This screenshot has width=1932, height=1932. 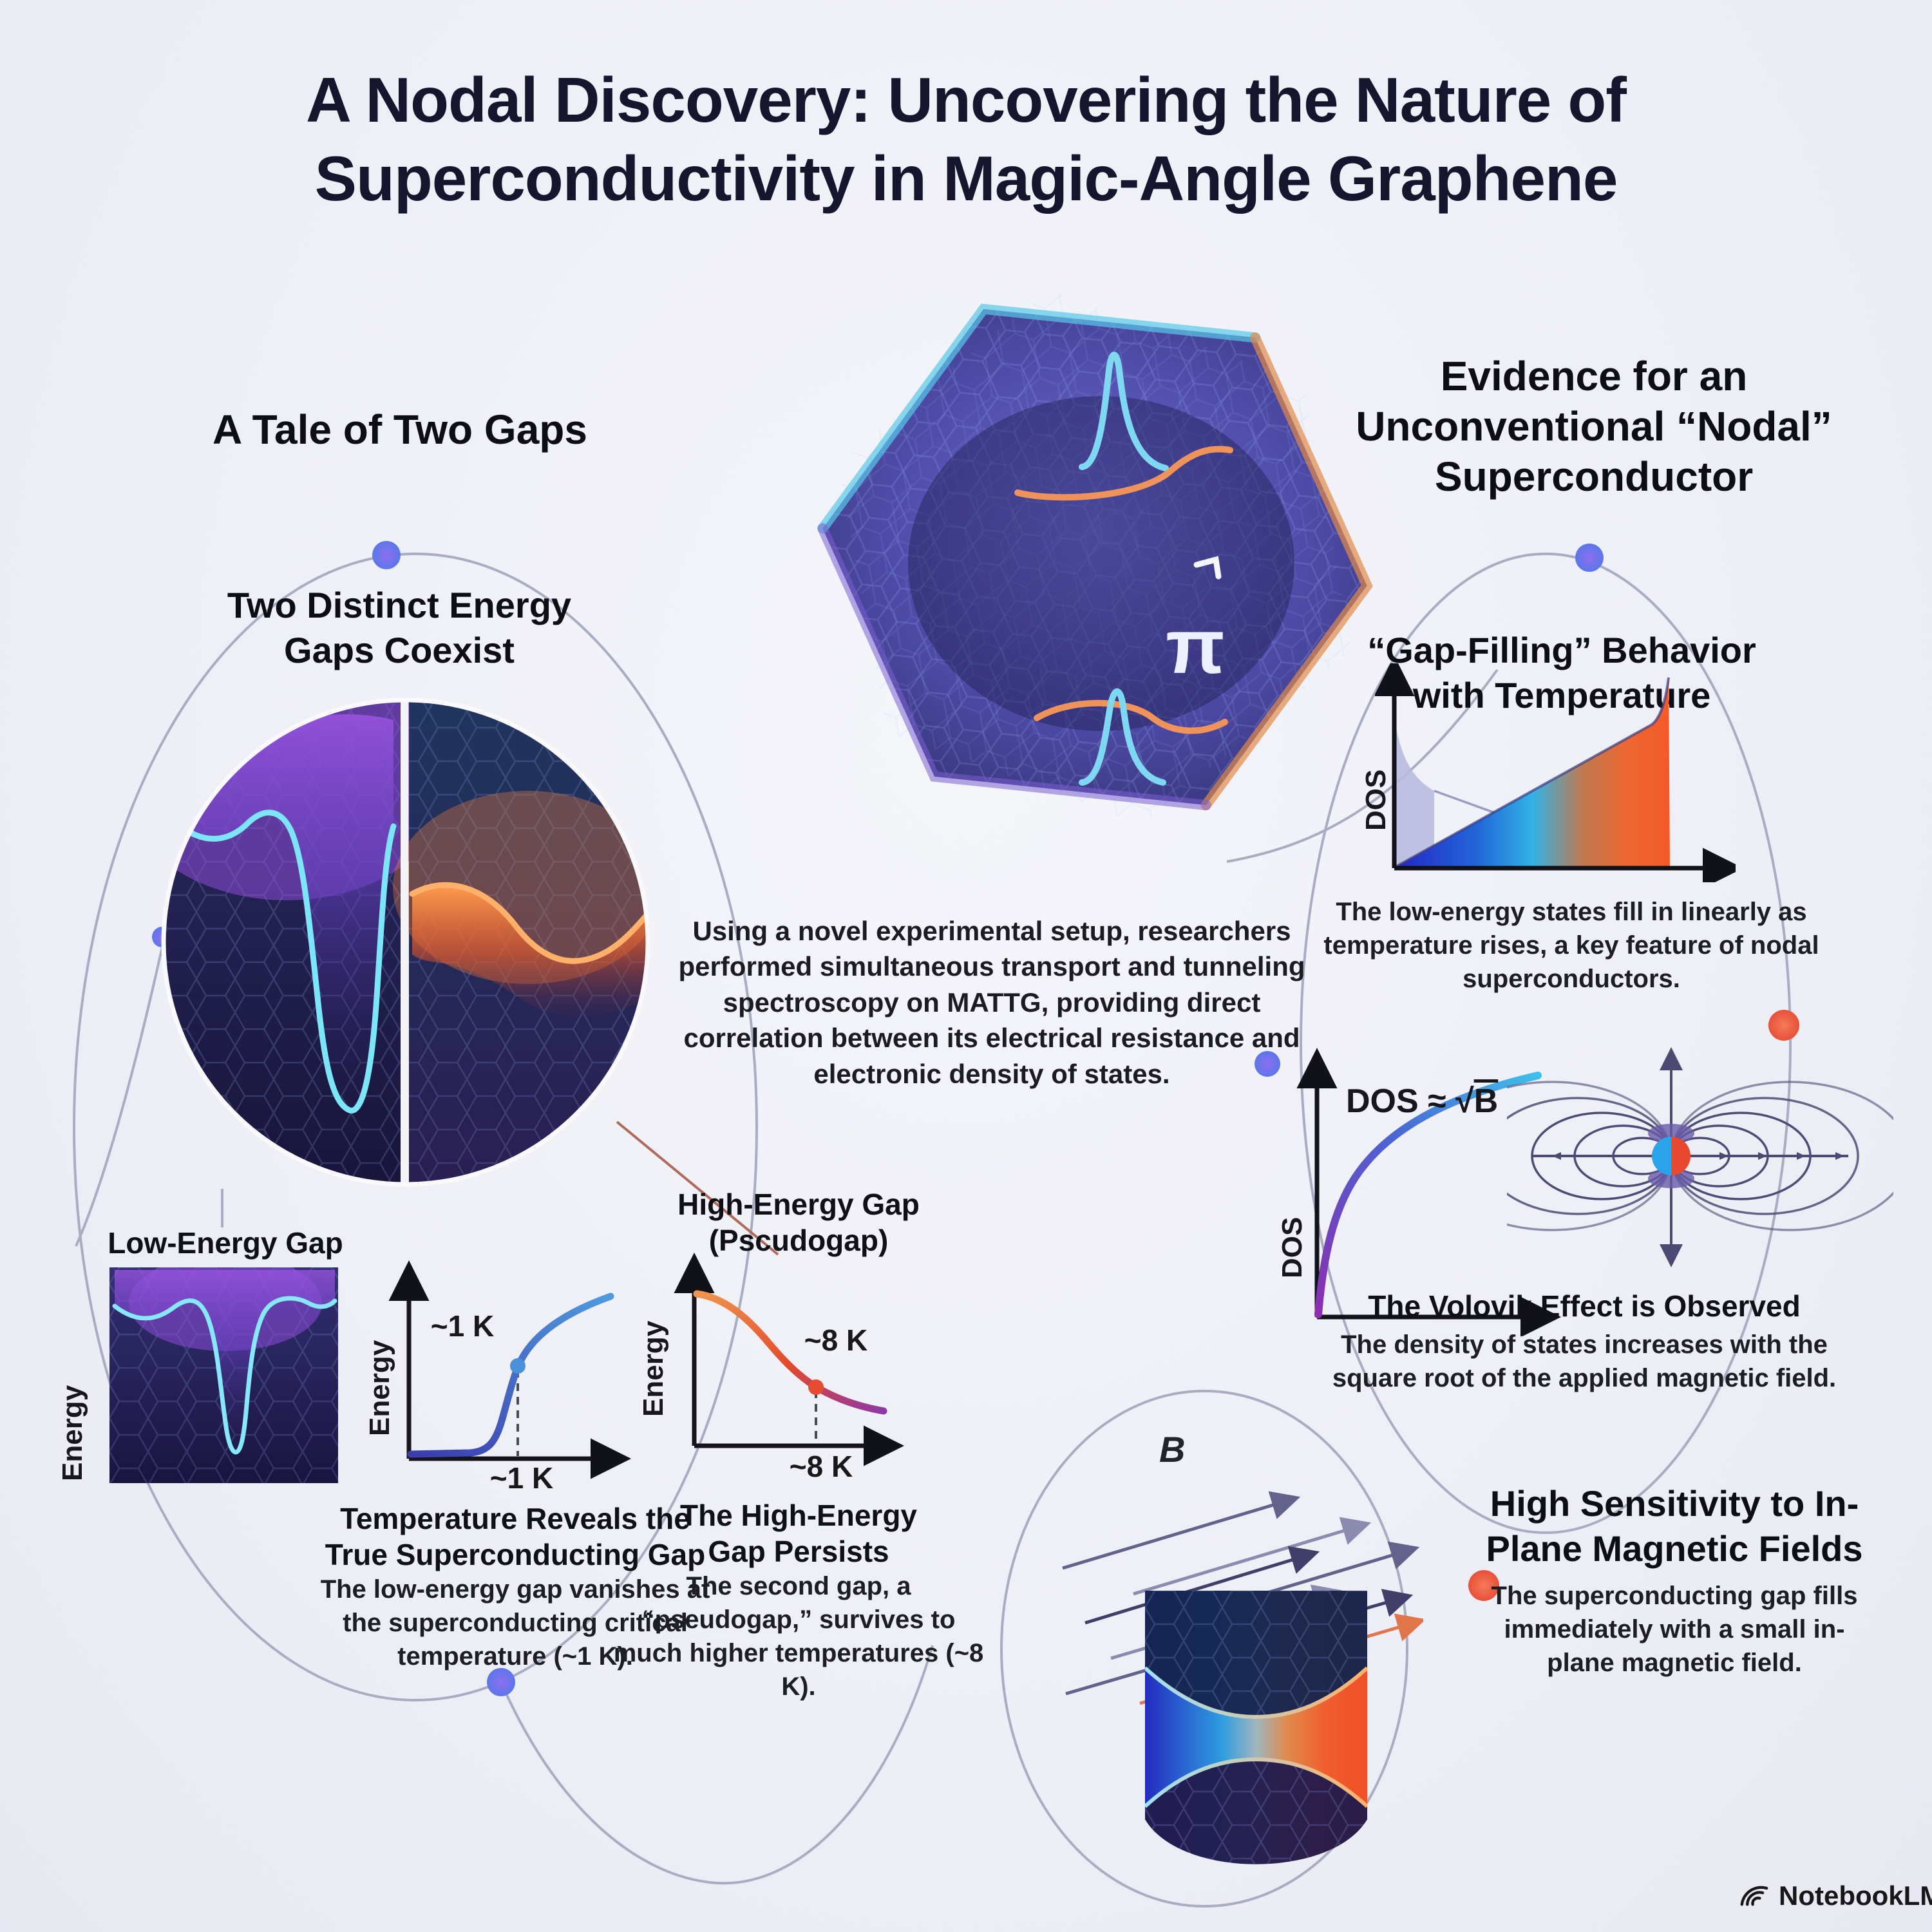 I want to click on high-gap-vs-temperature-chart: ~8 K ~8 K, so click(x=789, y=1367).